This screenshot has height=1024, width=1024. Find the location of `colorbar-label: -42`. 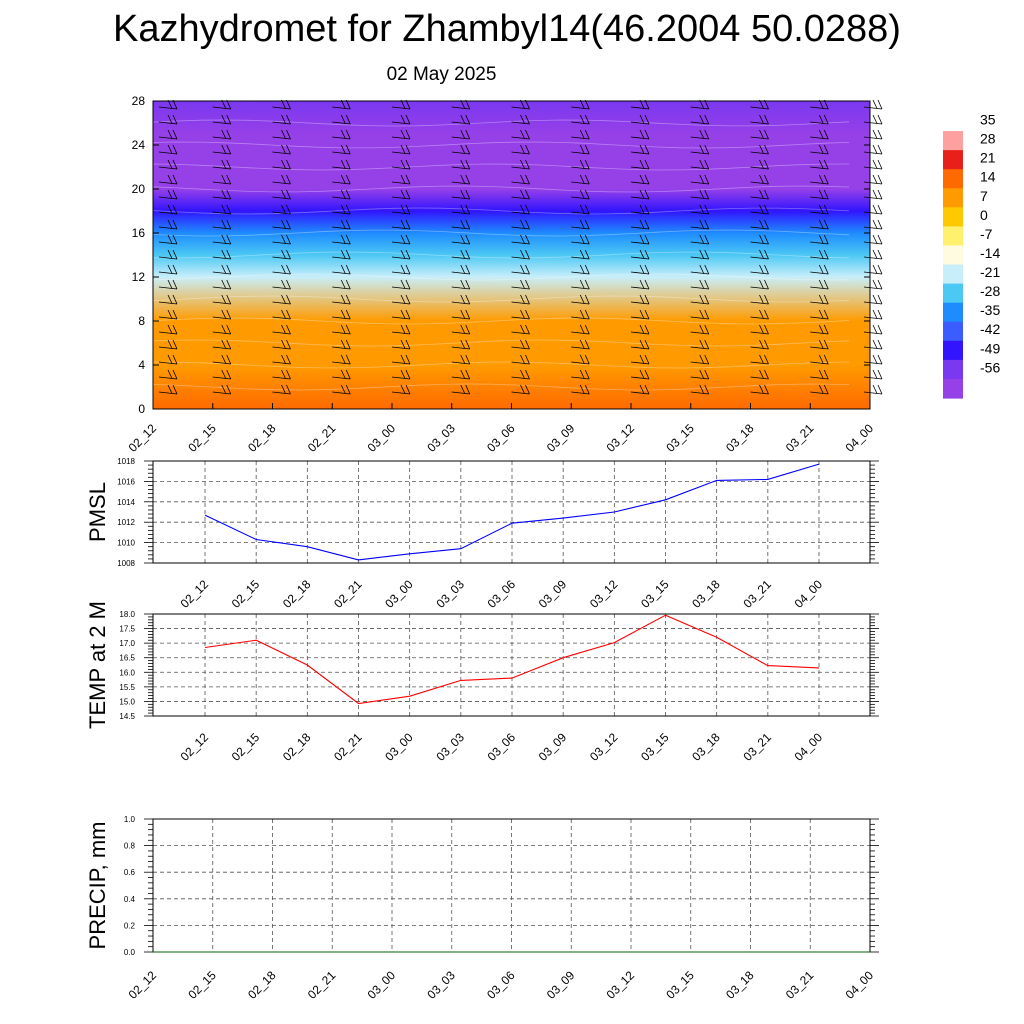

colorbar-label: -42 is located at coordinates (990, 329).